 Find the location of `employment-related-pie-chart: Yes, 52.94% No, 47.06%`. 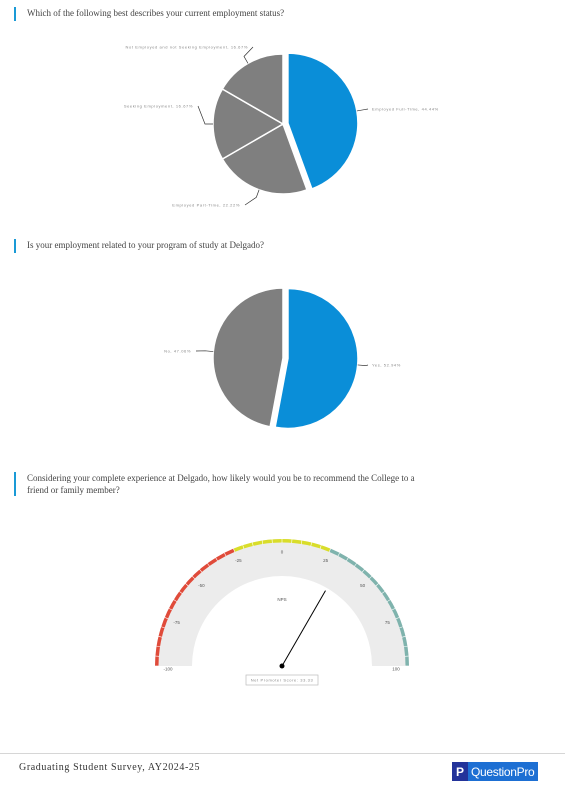

employment-related-pie-chart: Yes, 52.94% No, 47.06% is located at coordinates (282, 358).